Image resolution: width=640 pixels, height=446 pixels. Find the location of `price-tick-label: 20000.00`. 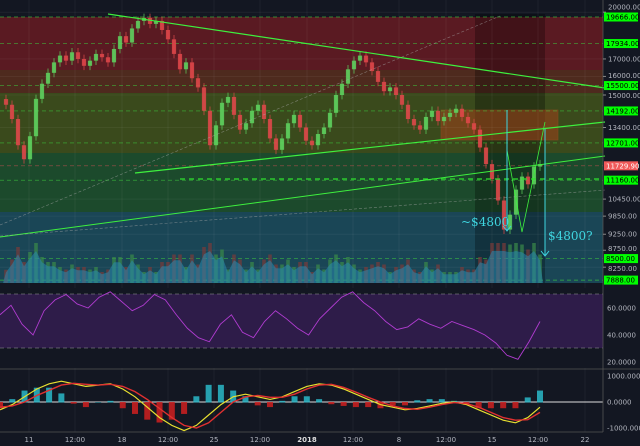

price-tick-label: 20000.00 is located at coordinates (624, 8).